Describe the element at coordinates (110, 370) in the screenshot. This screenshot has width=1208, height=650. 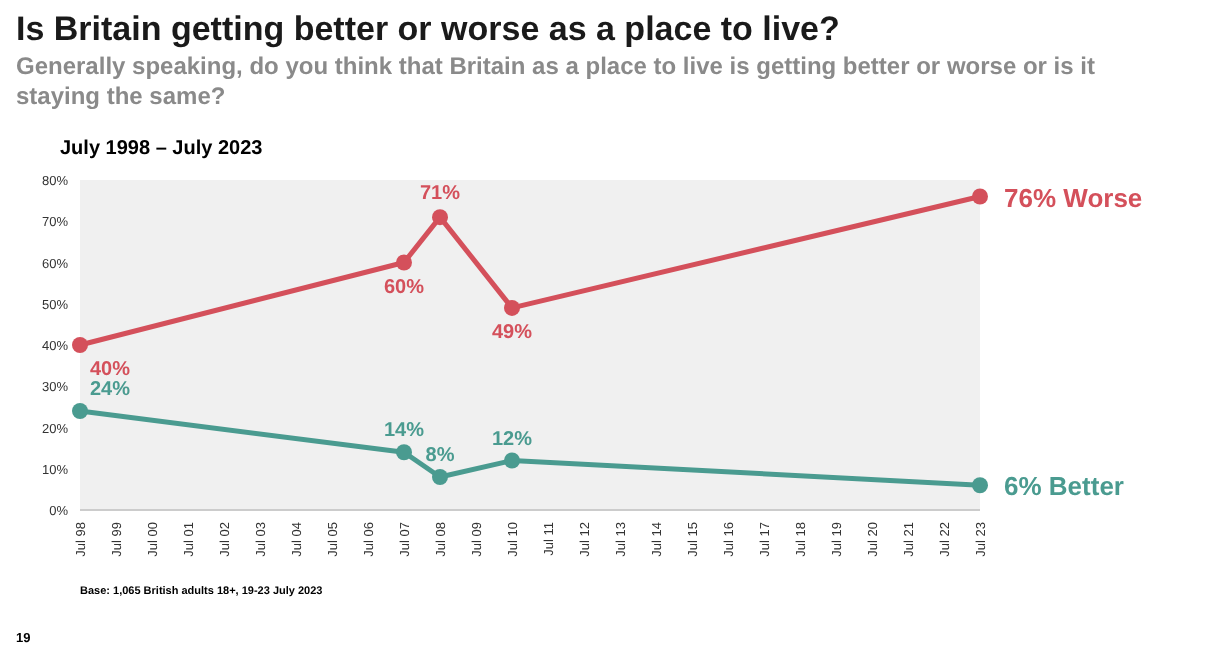
I see `data-label: 40%` at that location.